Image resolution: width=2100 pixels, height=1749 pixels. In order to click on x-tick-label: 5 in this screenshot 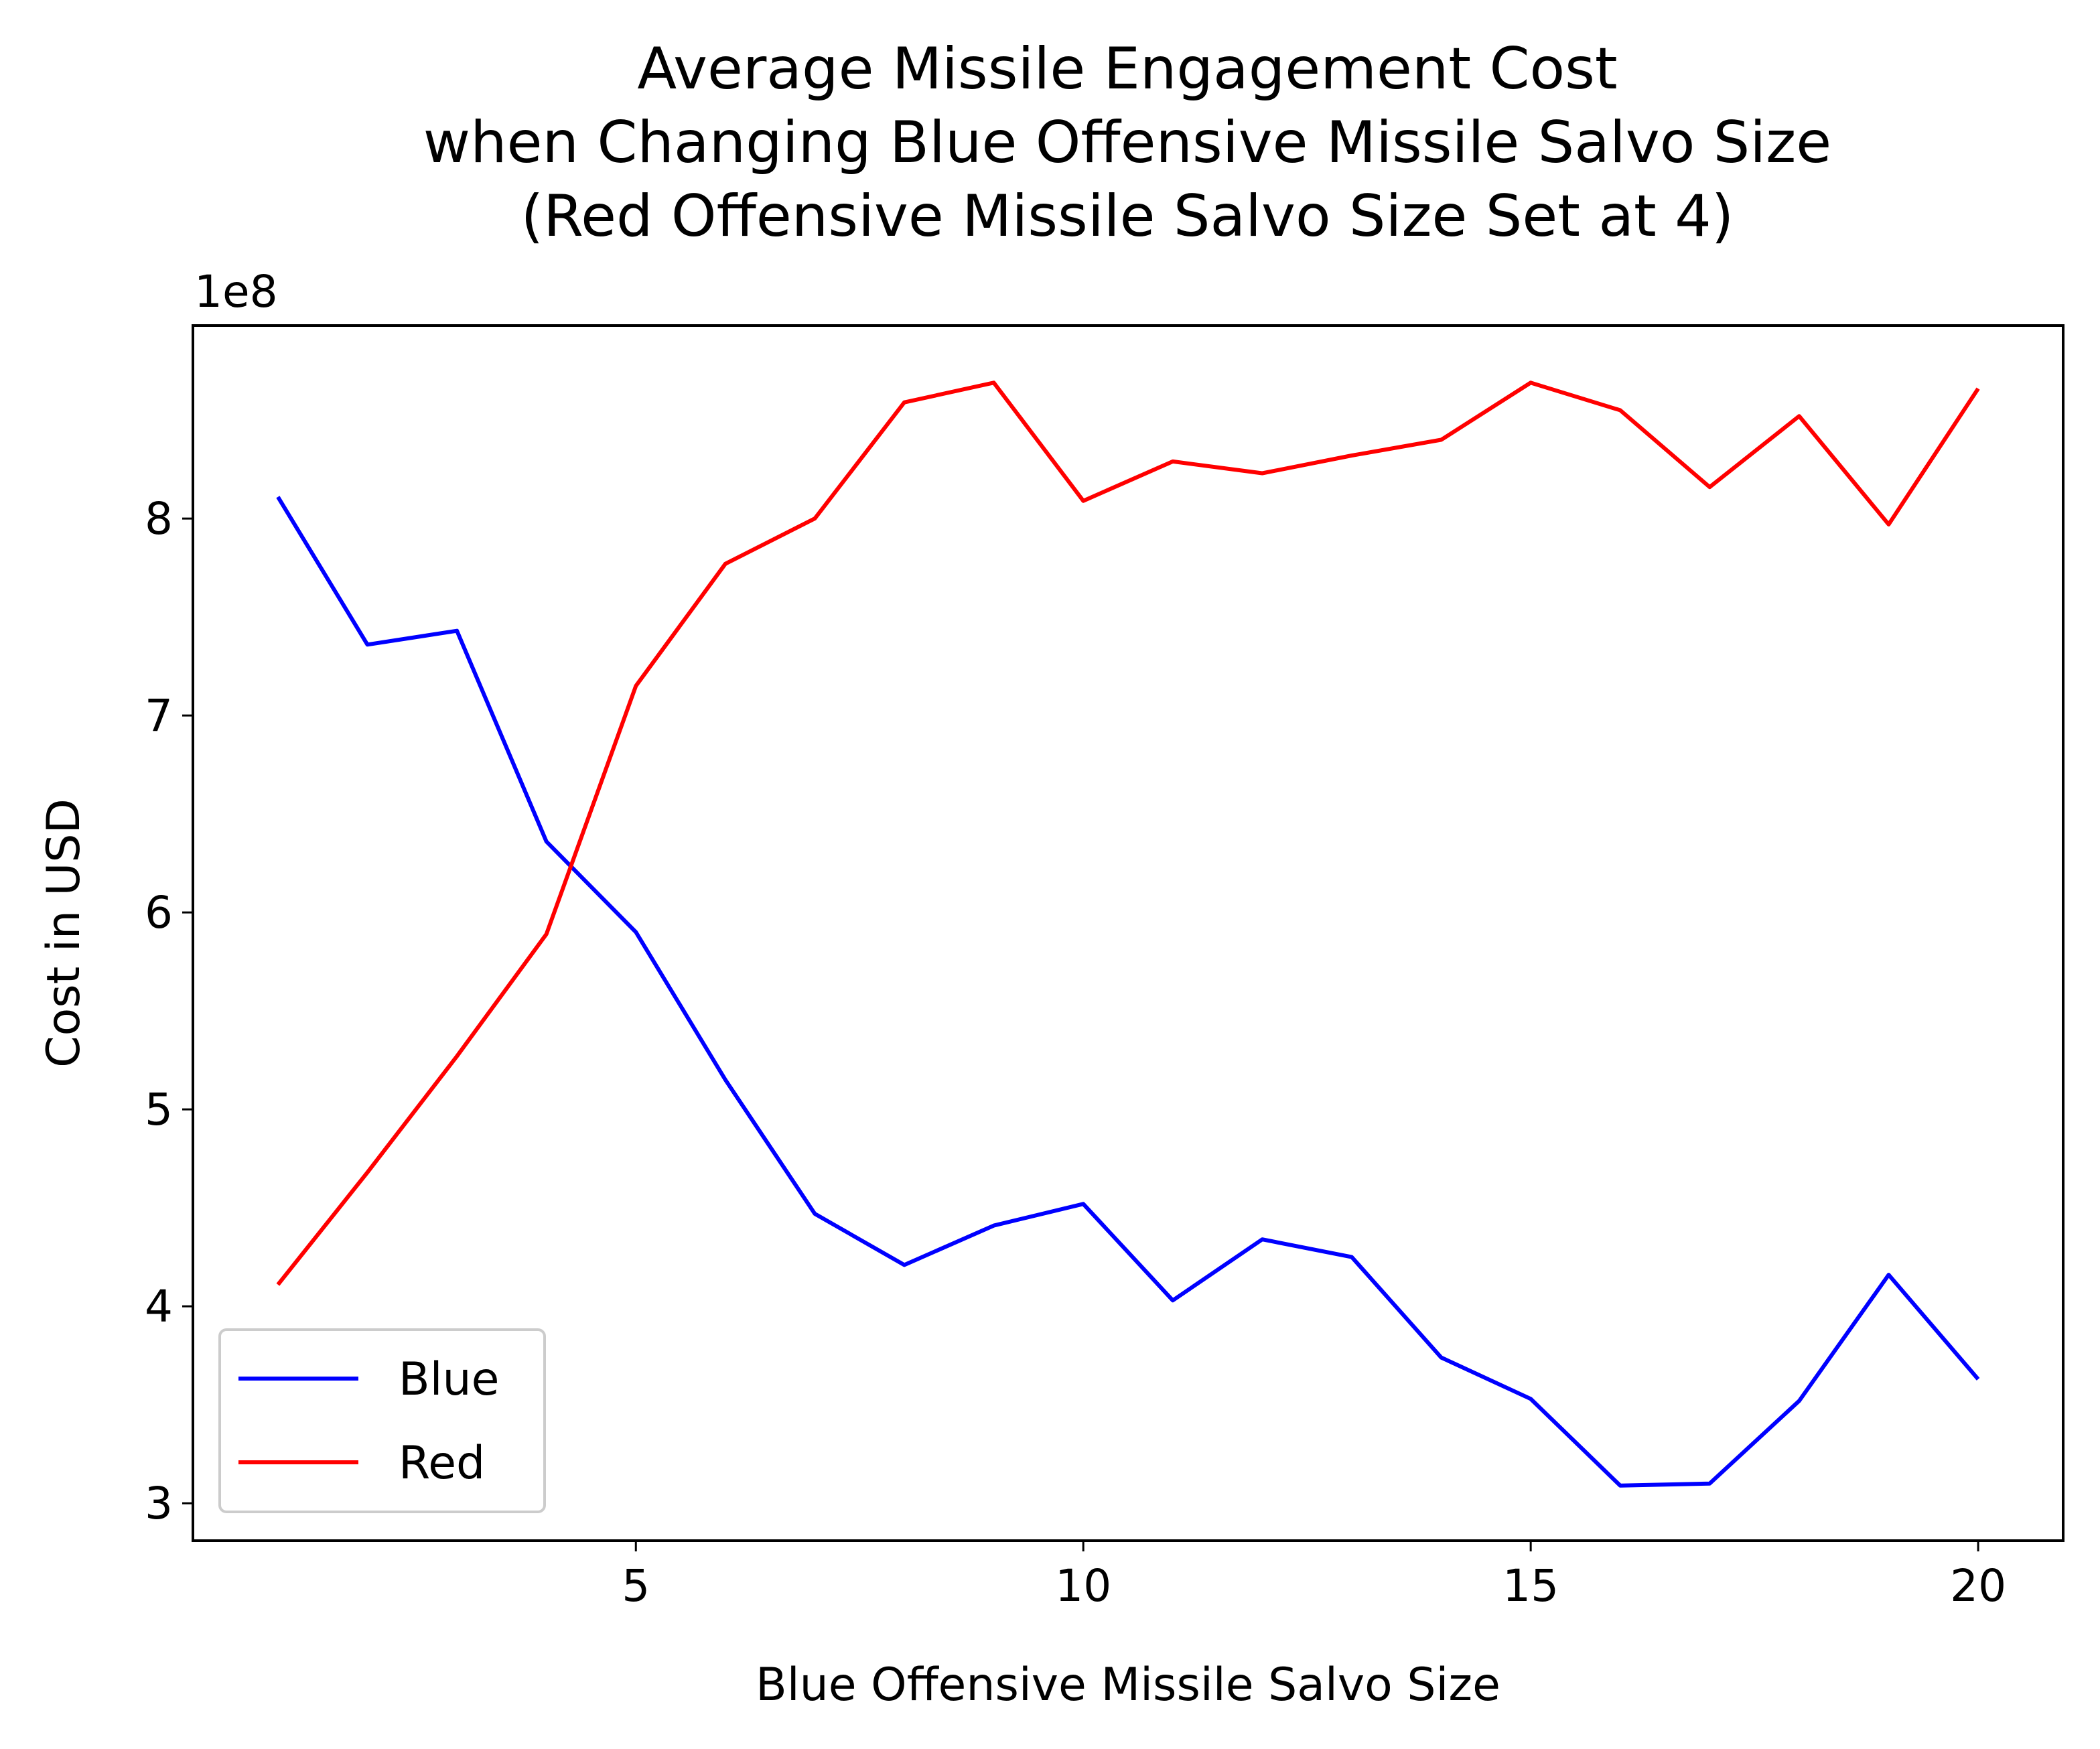, I will do `click(636, 1586)`.